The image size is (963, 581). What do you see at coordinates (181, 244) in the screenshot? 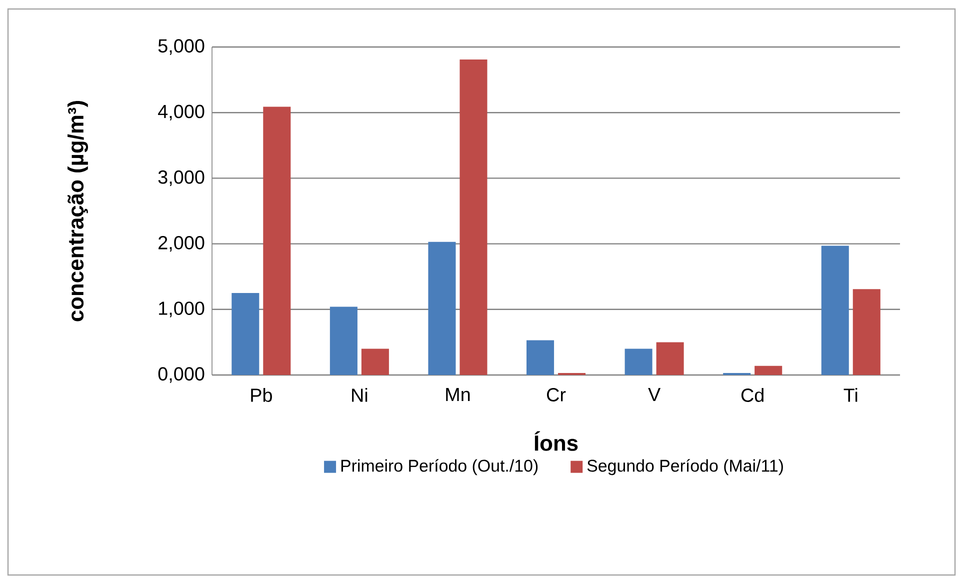
I see `y-tick-label: 2,000` at bounding box center [181, 244].